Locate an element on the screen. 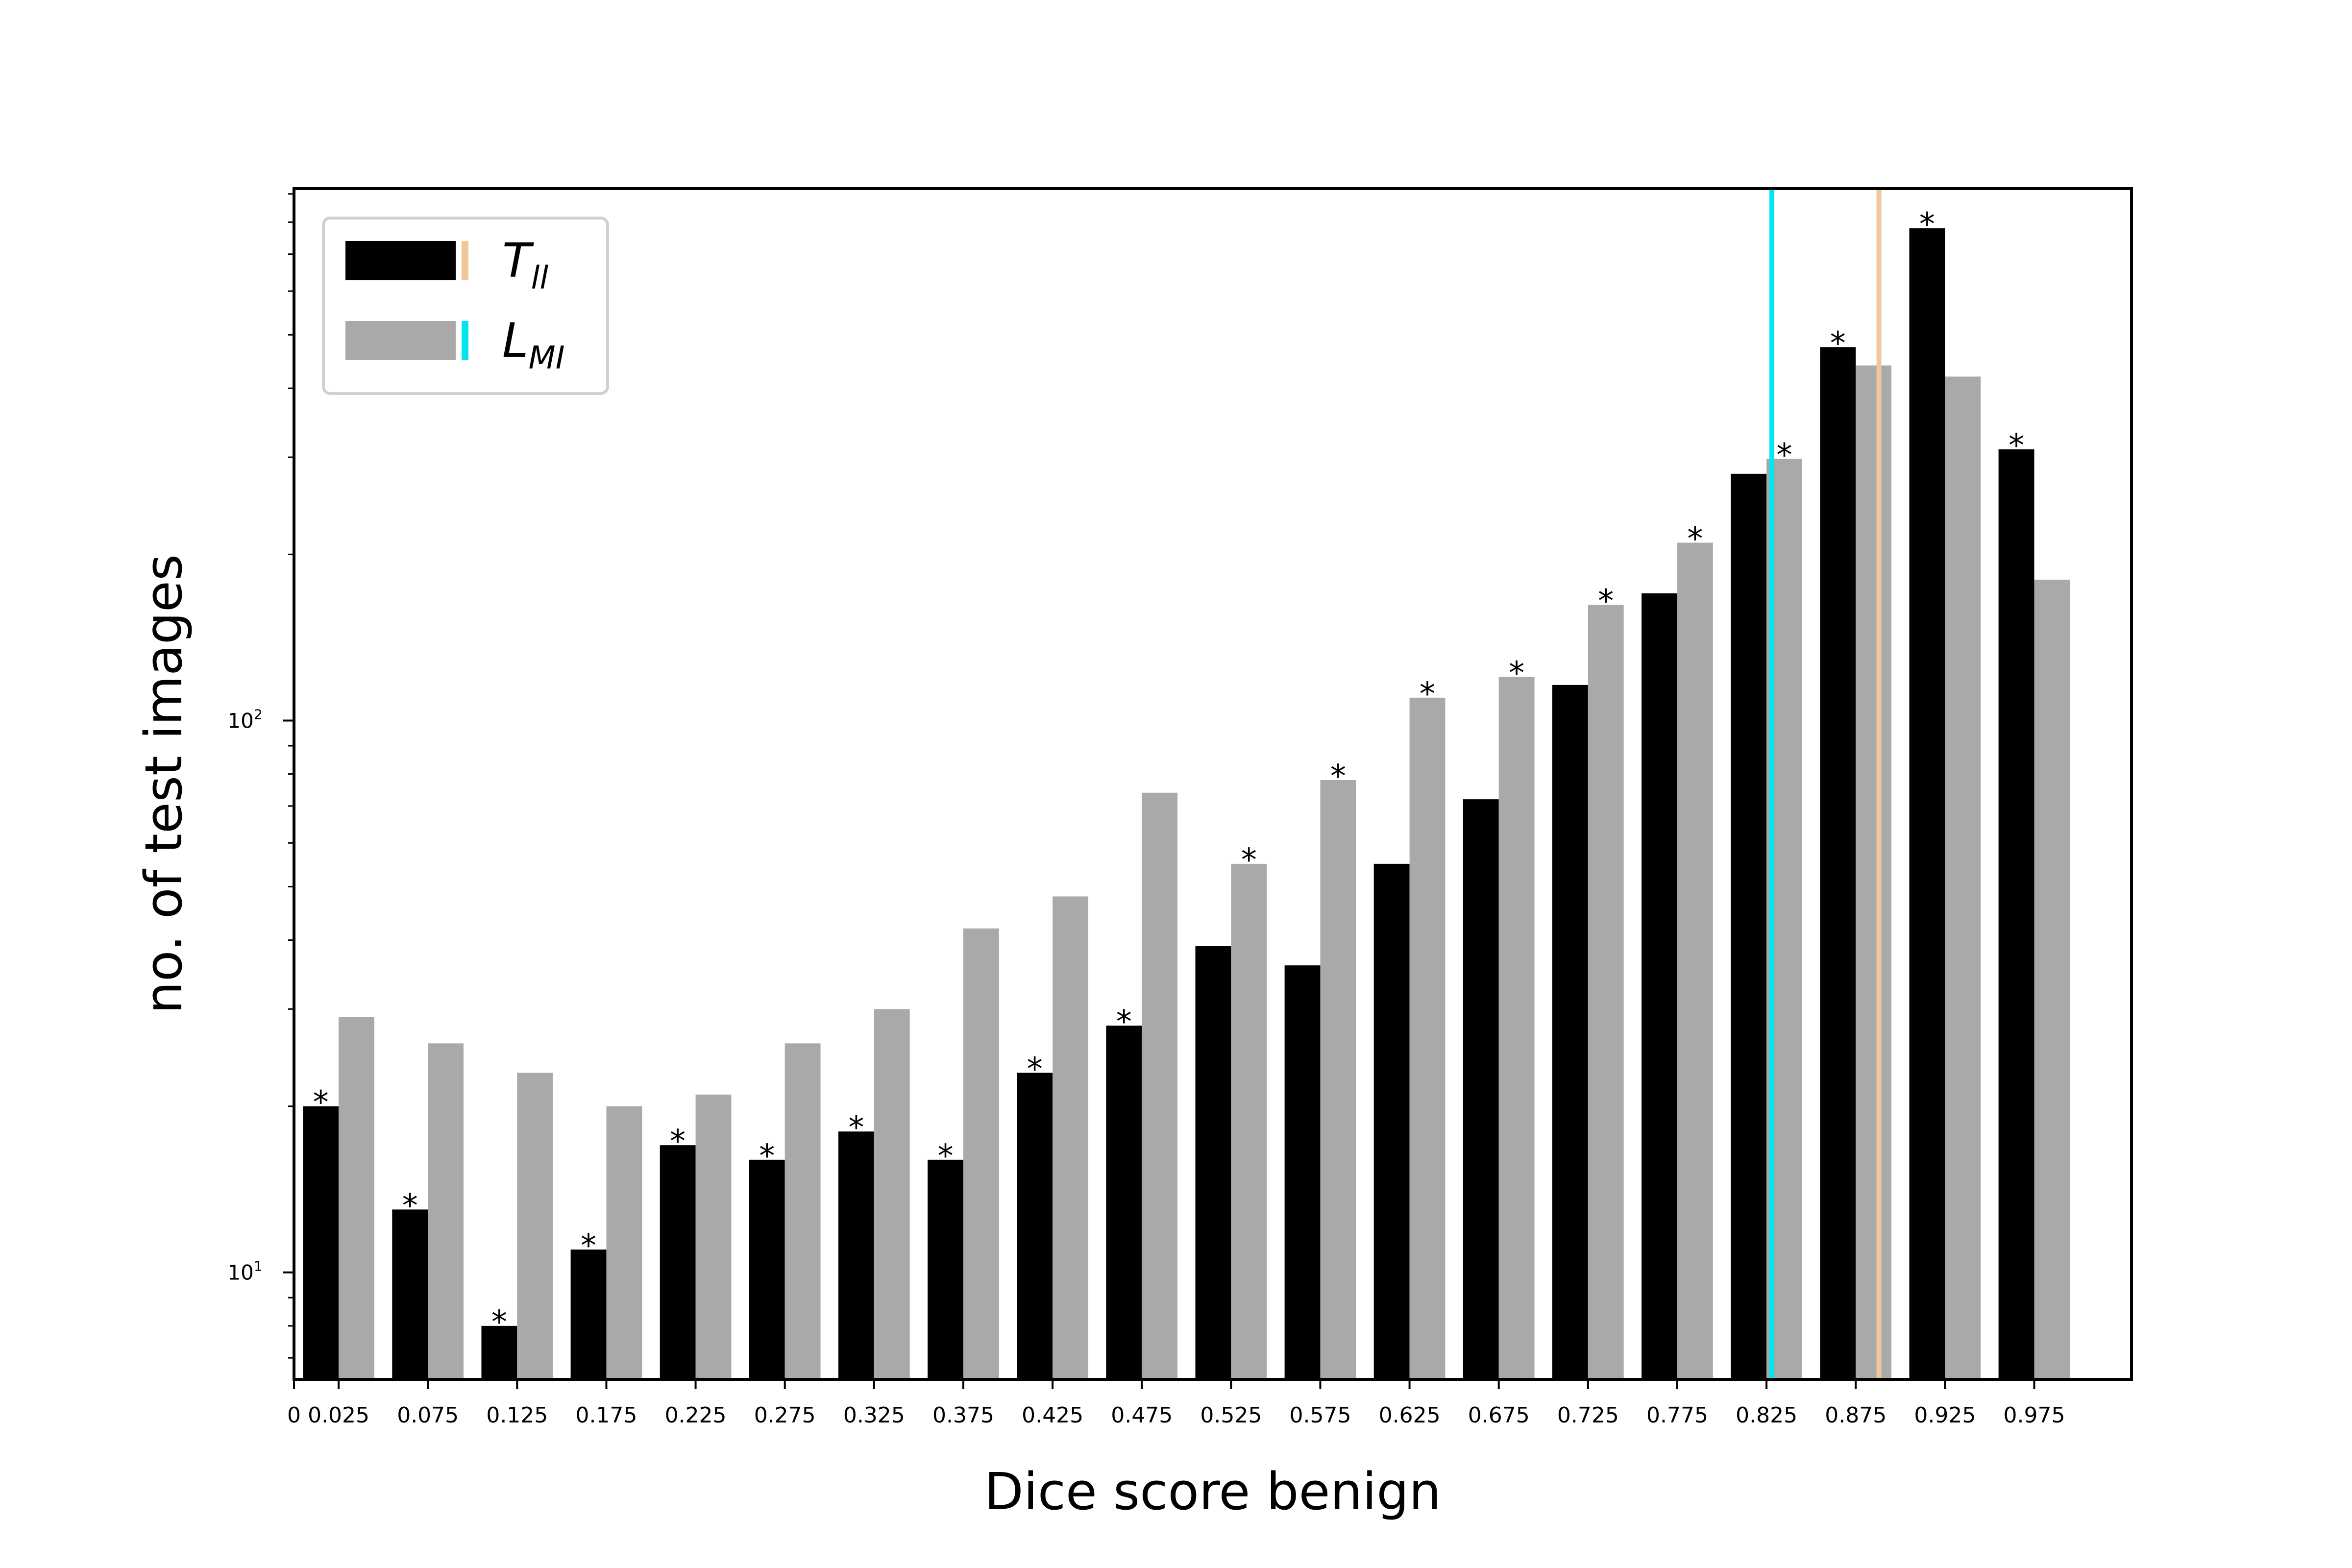 This screenshot has height=1568, width=2352. star-l-mi-0.525: * is located at coordinates (1249, 860).